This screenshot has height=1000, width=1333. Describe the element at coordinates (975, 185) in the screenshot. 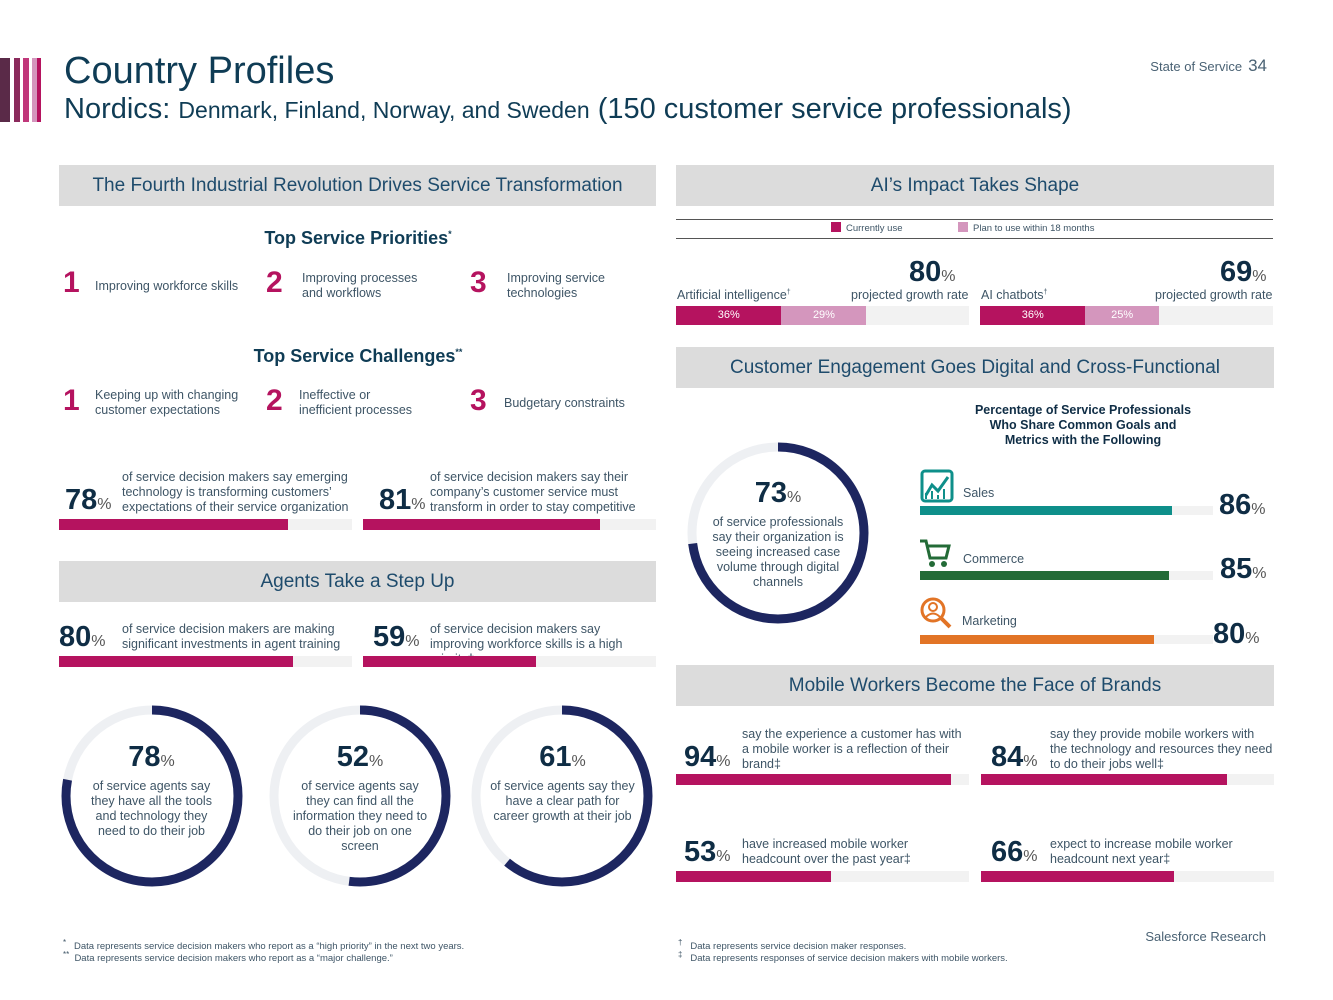

I see `band-ai-label: AI’s Impact Takes Shape` at that location.